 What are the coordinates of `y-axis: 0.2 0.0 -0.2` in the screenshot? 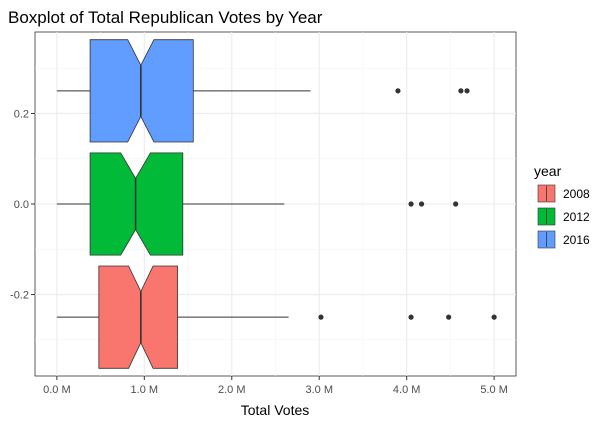 It's located at (22, 205).